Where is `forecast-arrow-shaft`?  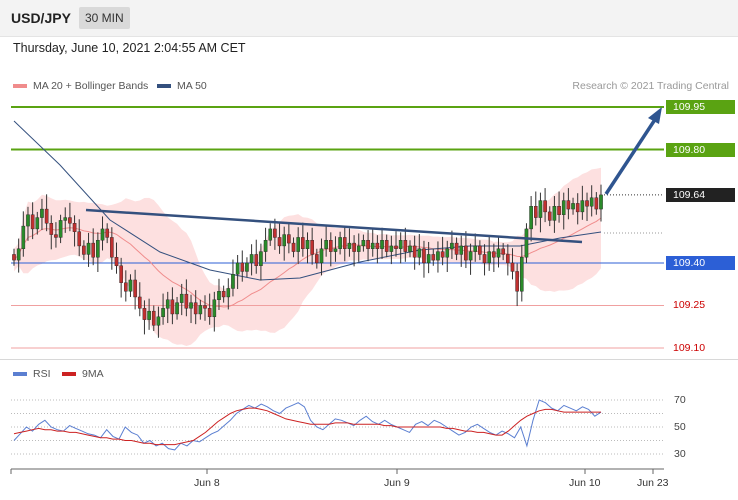 forecast-arrow-shaft is located at coordinates (631, 156).